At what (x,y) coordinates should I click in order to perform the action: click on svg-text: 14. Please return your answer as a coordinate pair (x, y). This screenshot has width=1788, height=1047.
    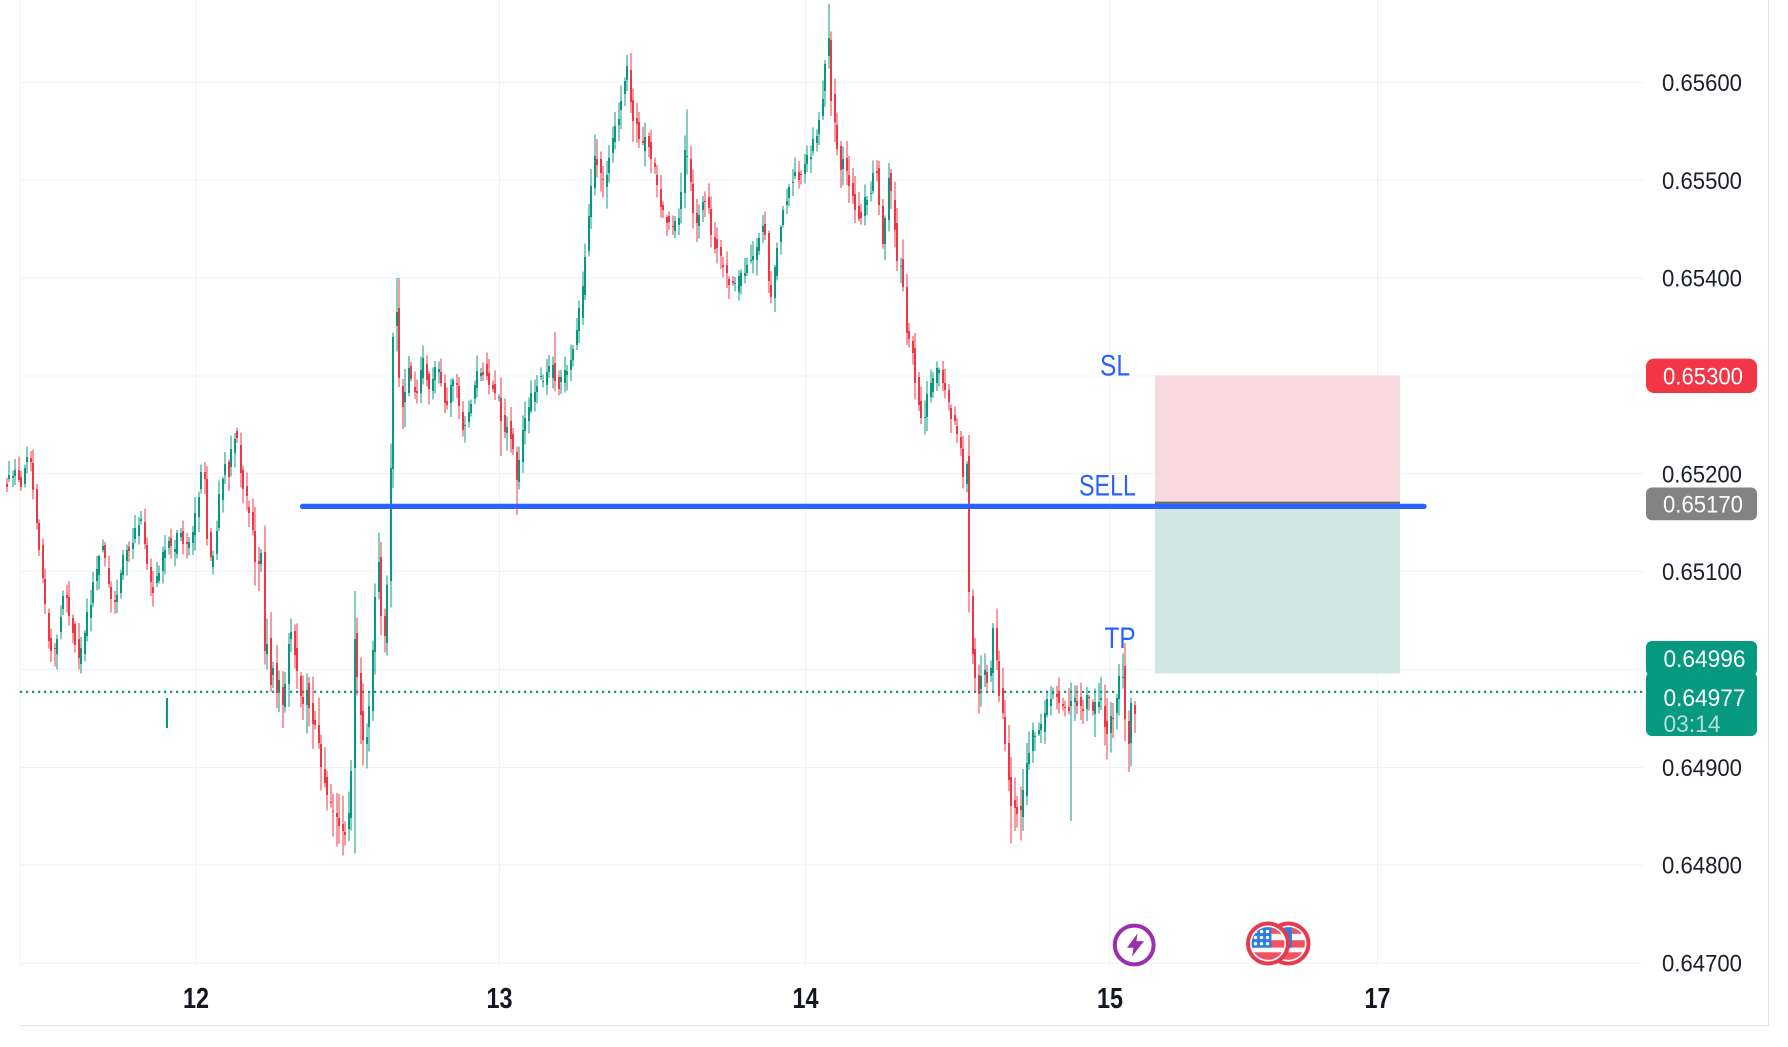
    Looking at the image, I should click on (806, 999).